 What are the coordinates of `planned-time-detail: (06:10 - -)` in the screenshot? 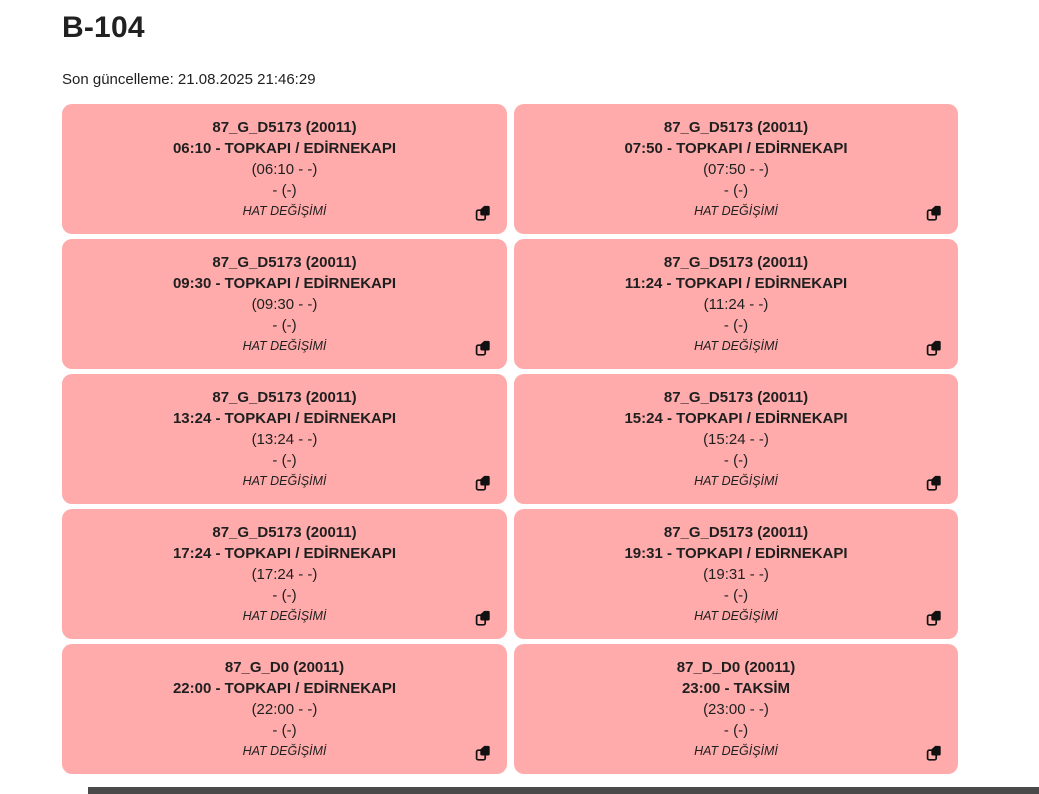 It's located at (284, 169).